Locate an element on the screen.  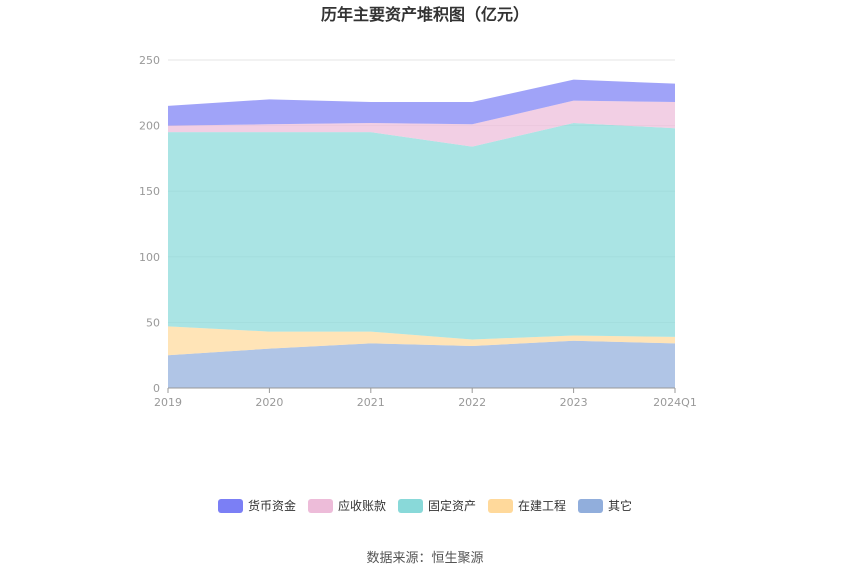
x-tick-label: 2021 is located at coordinates (371, 402).